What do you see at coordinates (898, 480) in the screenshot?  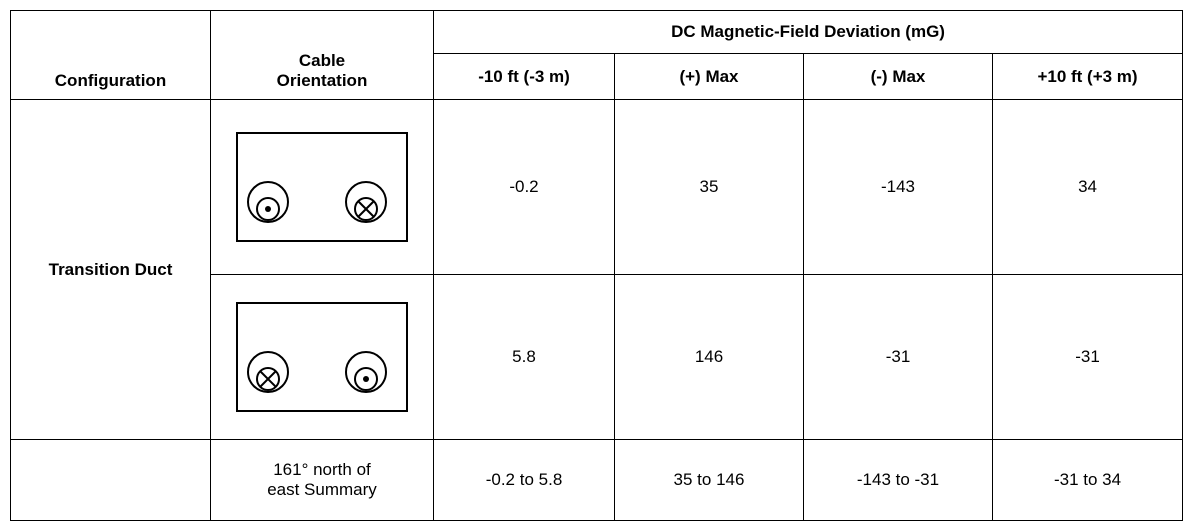 I see `cell: -143 to -31` at bounding box center [898, 480].